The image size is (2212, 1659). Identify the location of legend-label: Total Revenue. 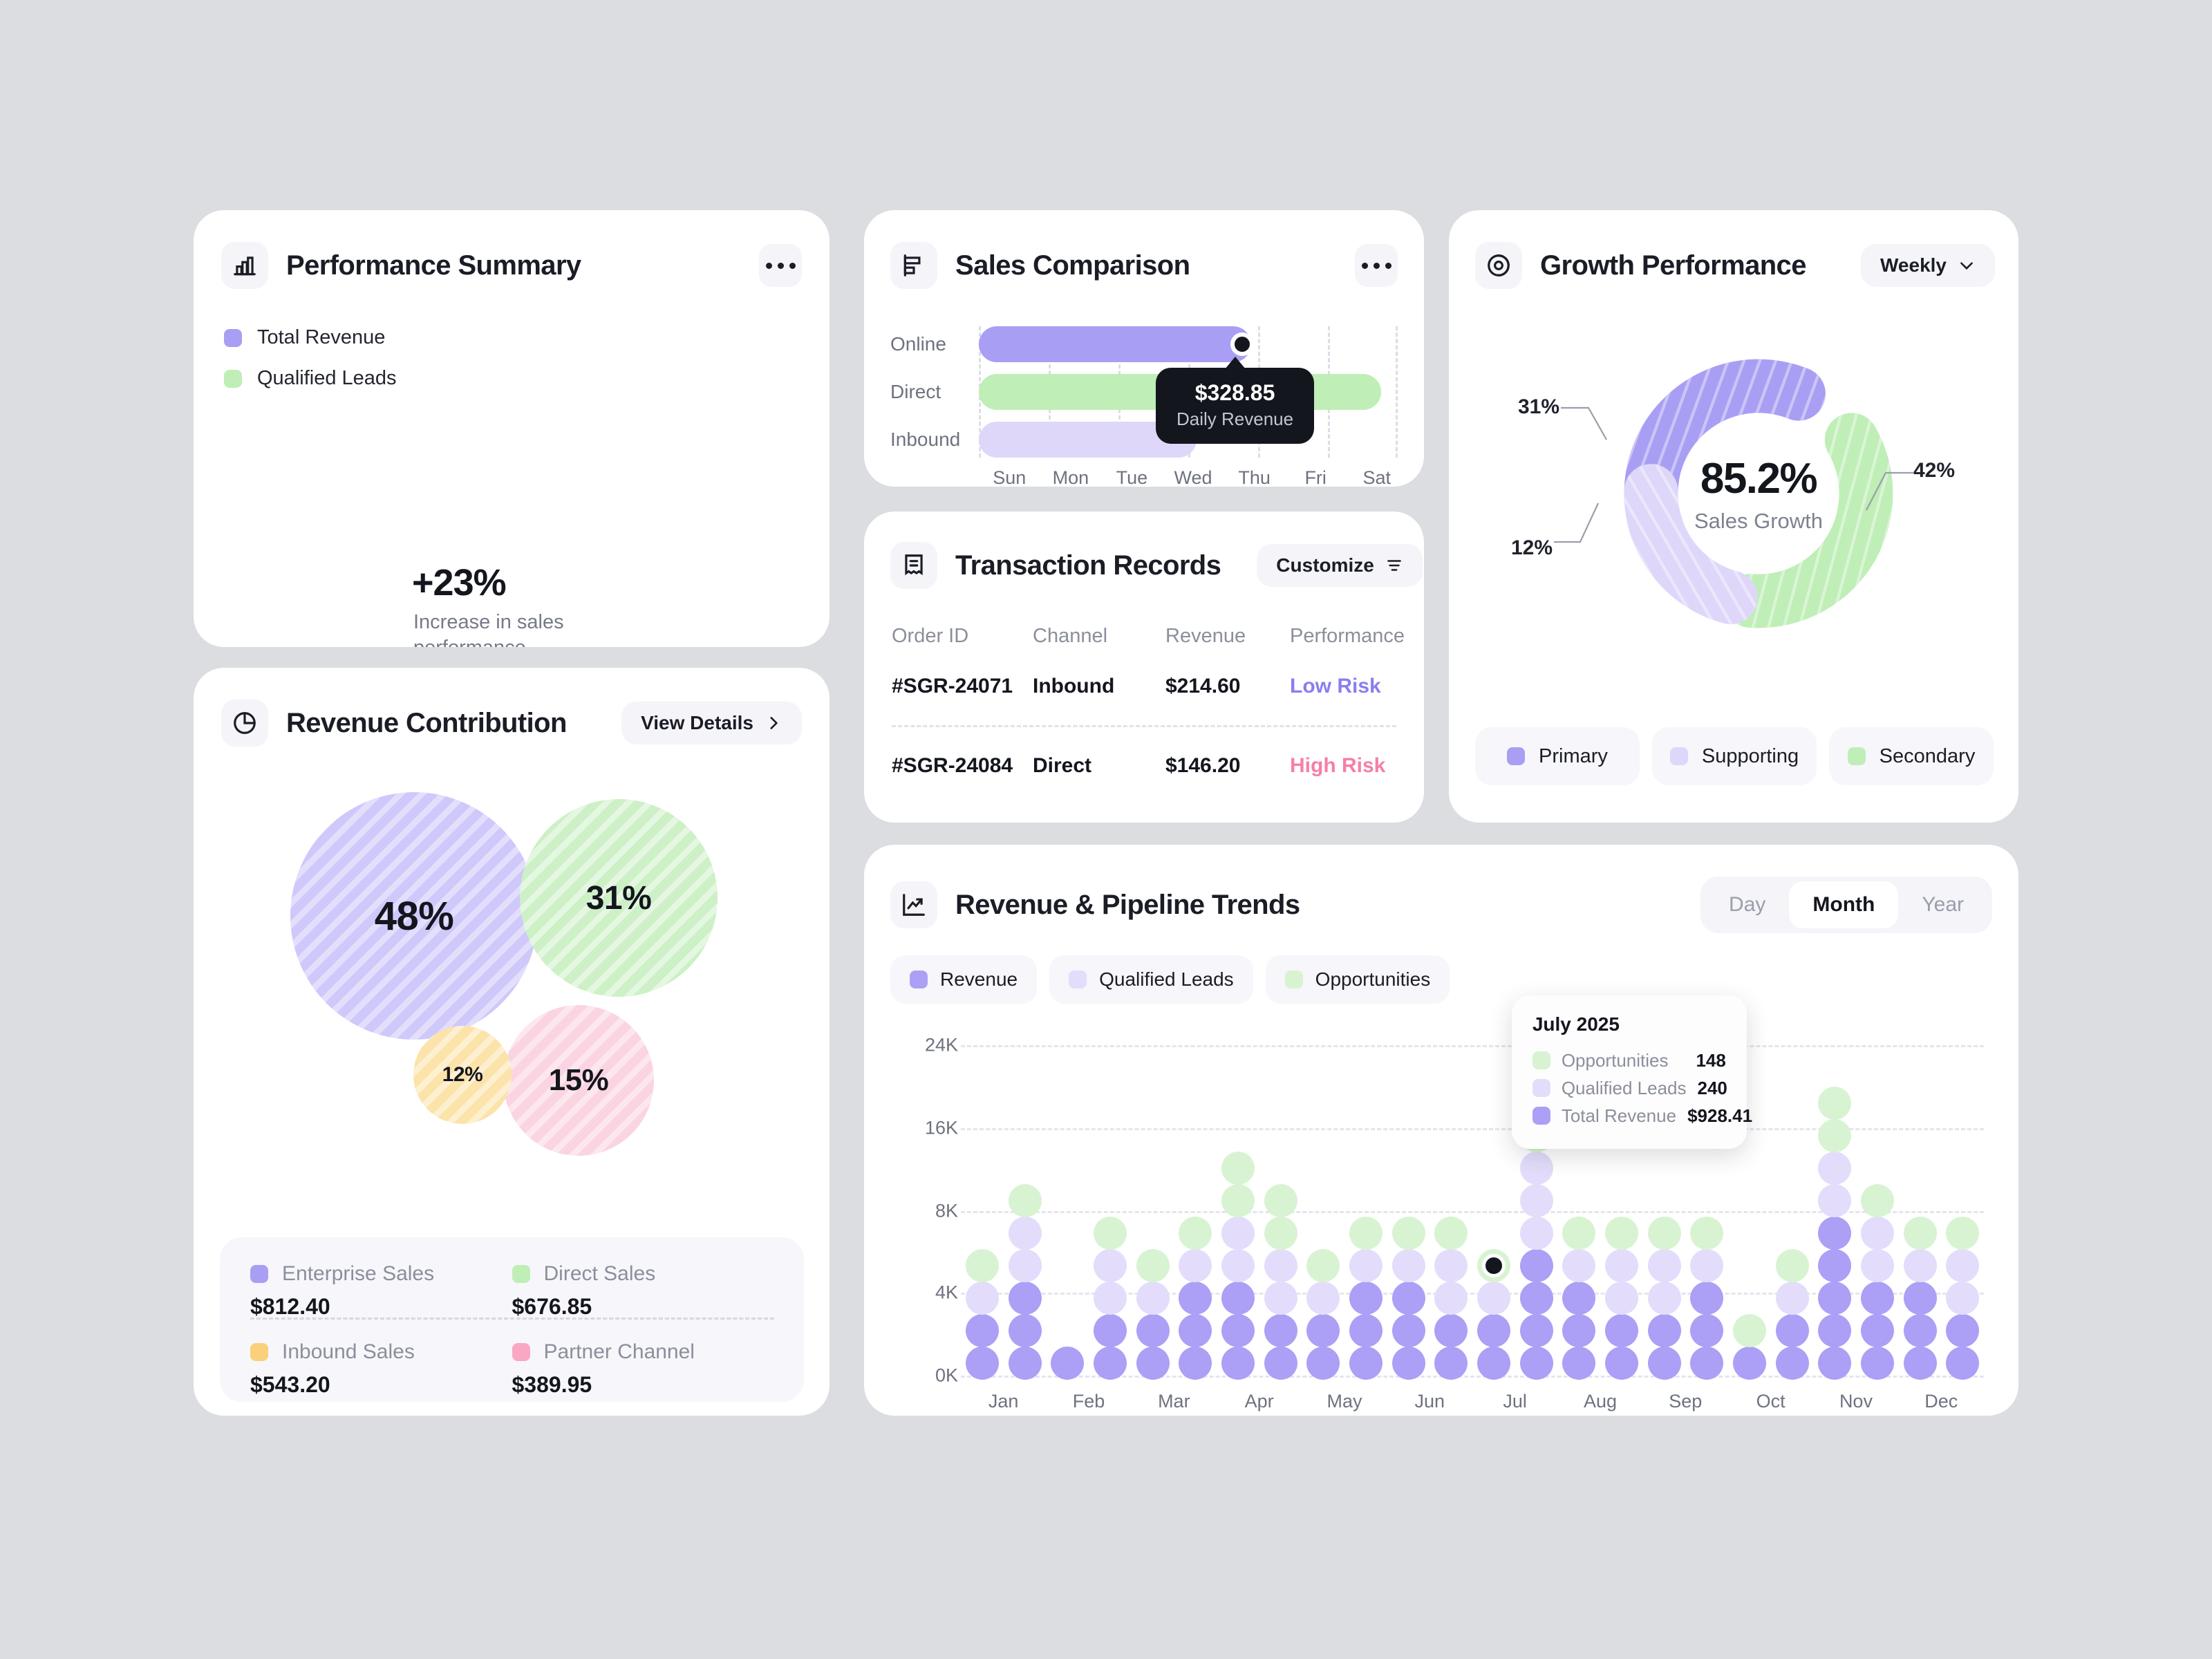
(321, 337).